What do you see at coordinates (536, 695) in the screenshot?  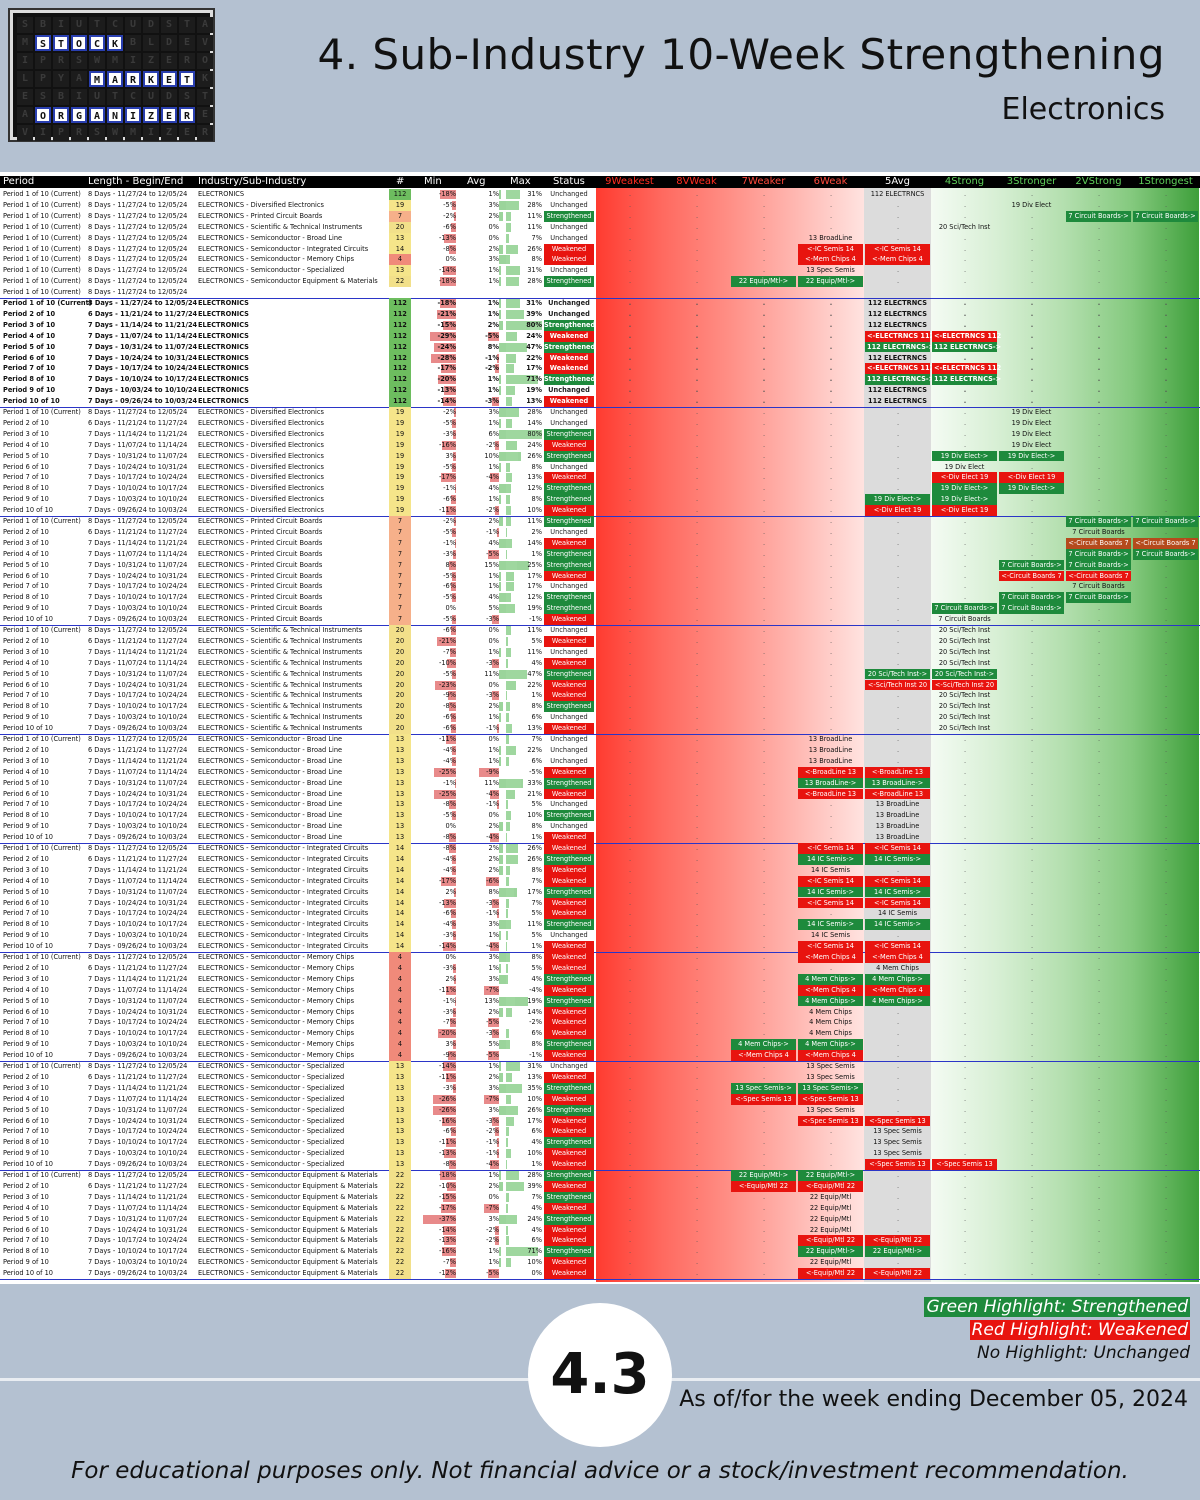 I see `cell-max: 1%` at bounding box center [536, 695].